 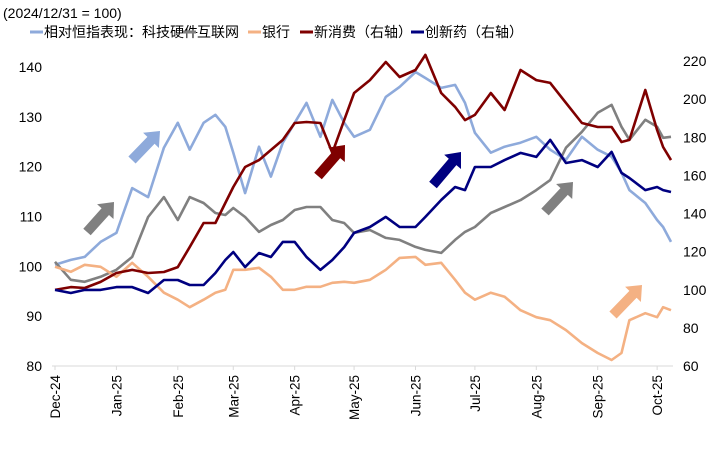 I want to click on x-tick-label: Aug-25, so click(x=536, y=397).